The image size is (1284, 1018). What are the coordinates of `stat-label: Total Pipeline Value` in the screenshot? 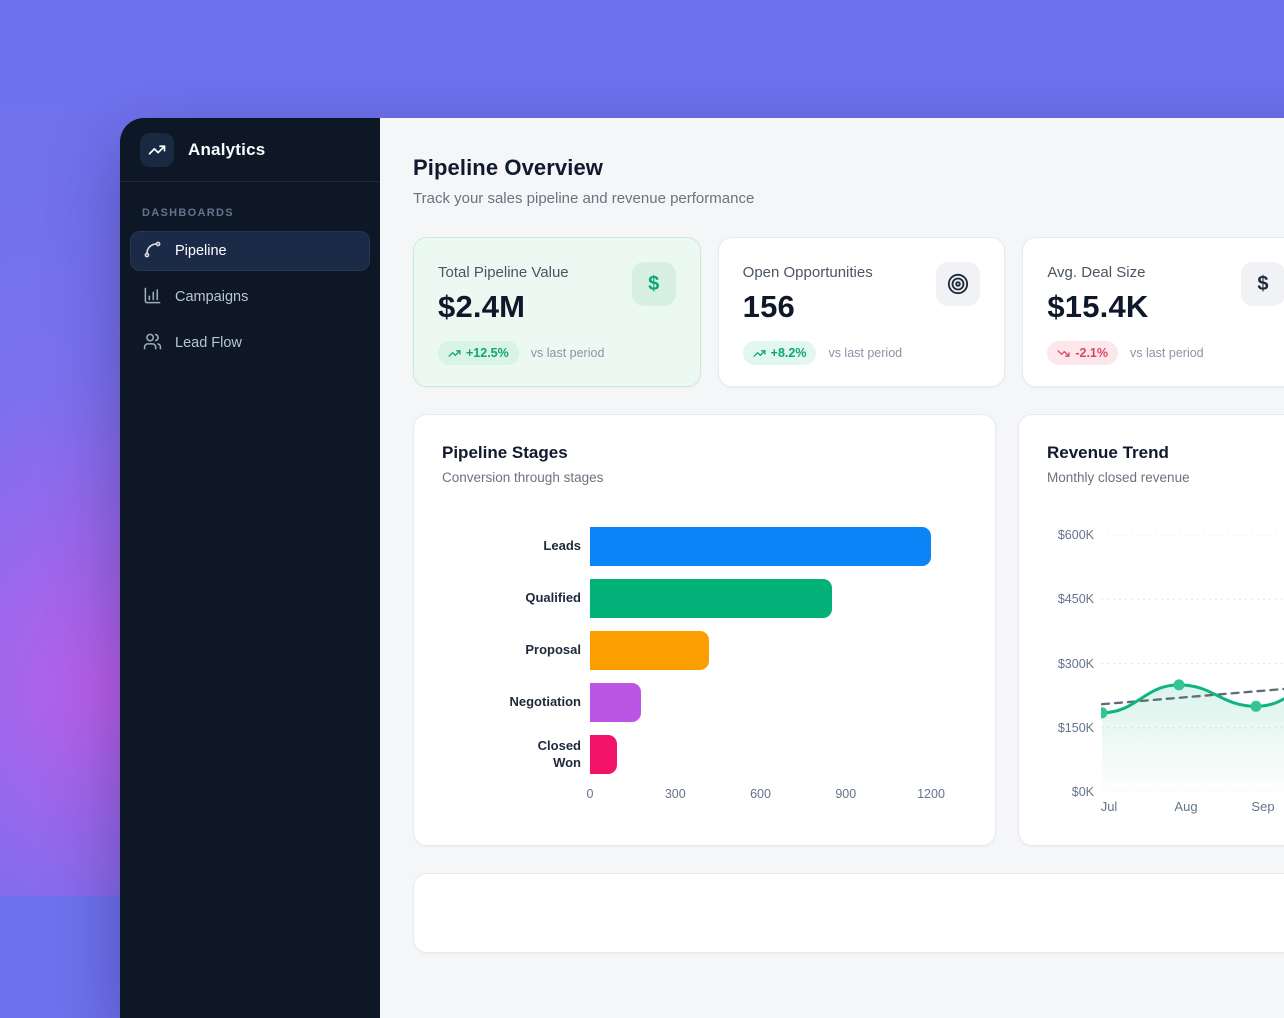 It's located at (503, 272).